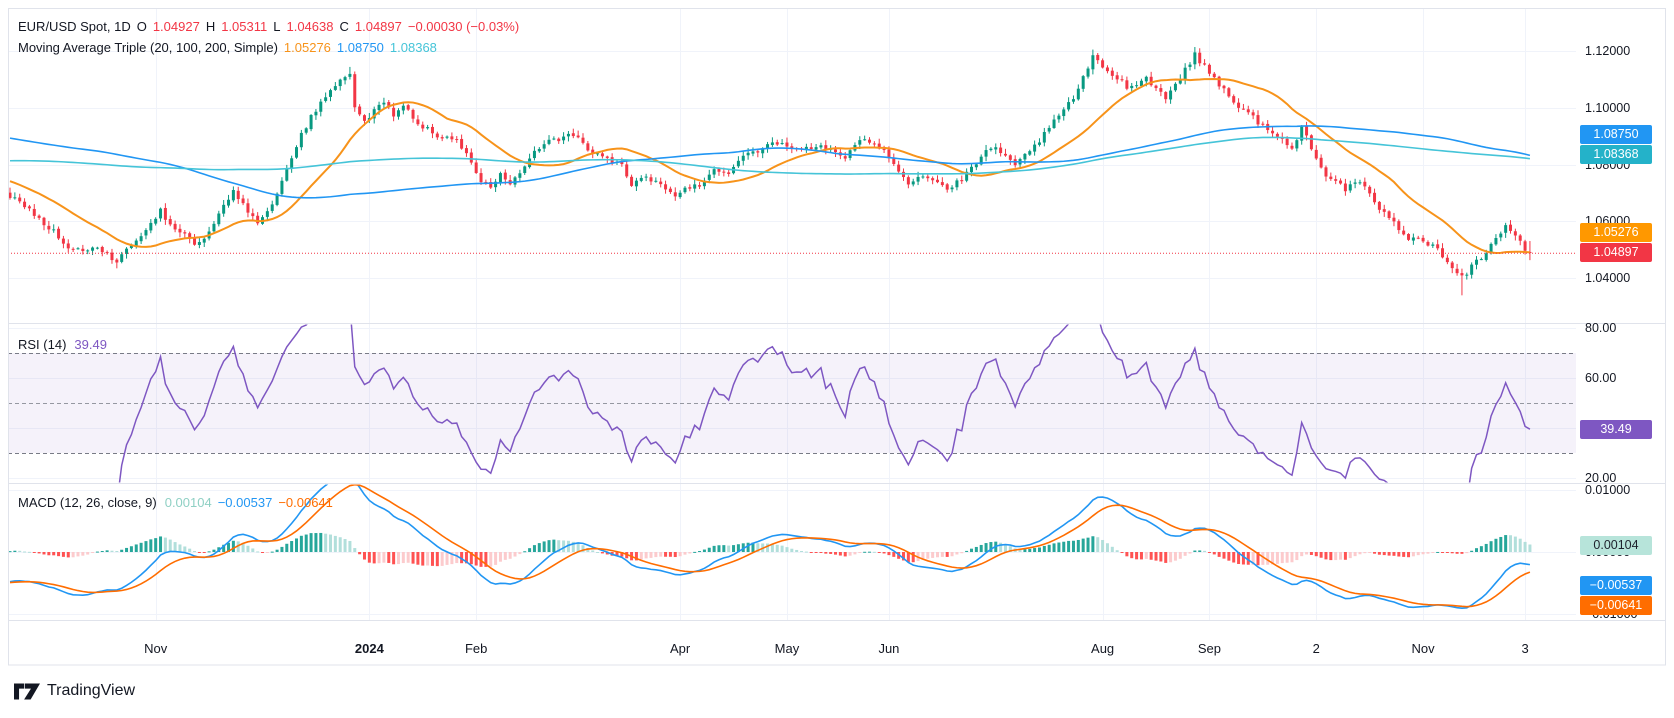 The height and width of the screenshot is (718, 1674). What do you see at coordinates (188, 502) in the screenshot?
I see `macd-hist-value: 0.00104` at bounding box center [188, 502].